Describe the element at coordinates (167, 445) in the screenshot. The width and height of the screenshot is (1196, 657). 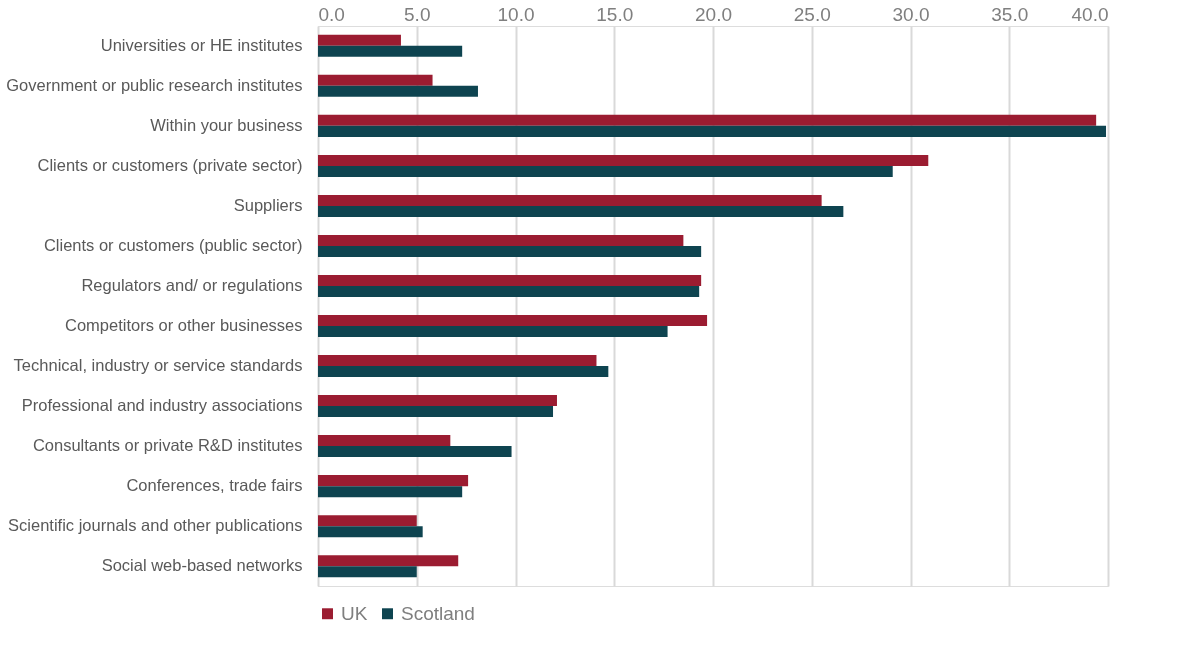
I see `y-tick-label: Consultants or private R&D institutes` at that location.